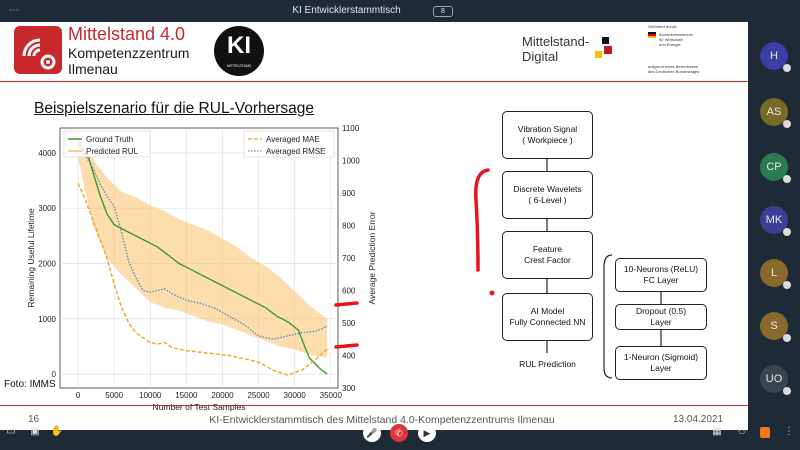  Describe the element at coordinates (492, 293) in the screenshot. I see `annotation-dot` at that location.